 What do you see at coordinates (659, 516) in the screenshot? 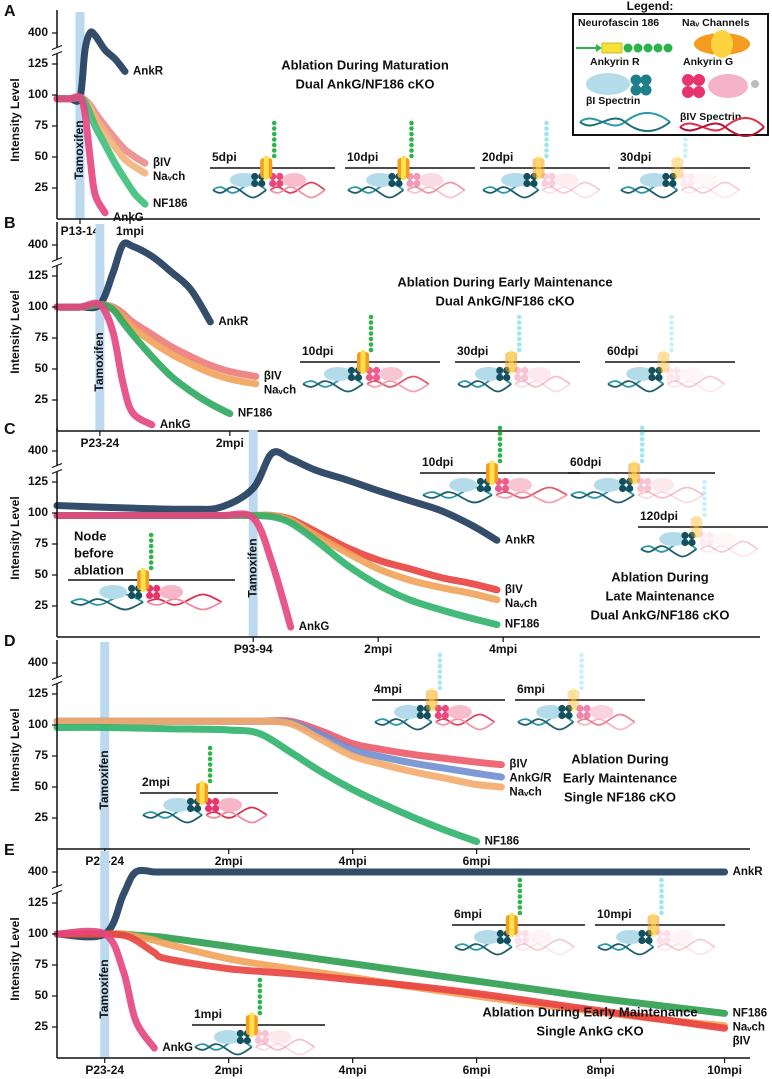
I see `inset-label: 120dpi` at bounding box center [659, 516].